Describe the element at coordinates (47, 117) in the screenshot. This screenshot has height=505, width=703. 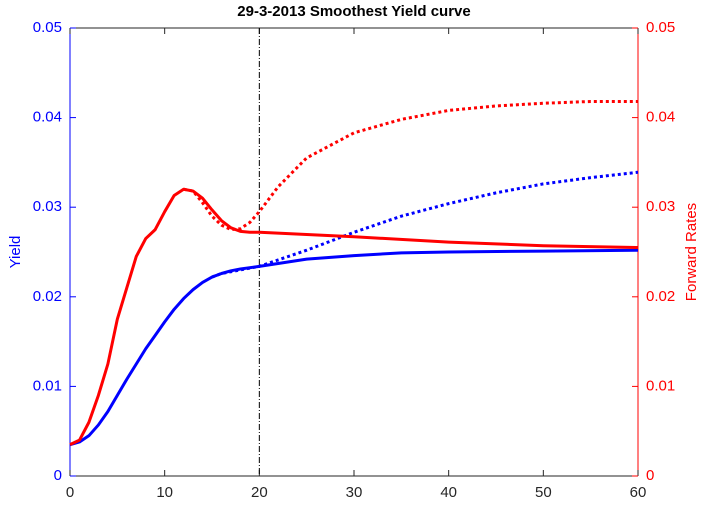
I see `y-tick-label: 0.04` at that location.